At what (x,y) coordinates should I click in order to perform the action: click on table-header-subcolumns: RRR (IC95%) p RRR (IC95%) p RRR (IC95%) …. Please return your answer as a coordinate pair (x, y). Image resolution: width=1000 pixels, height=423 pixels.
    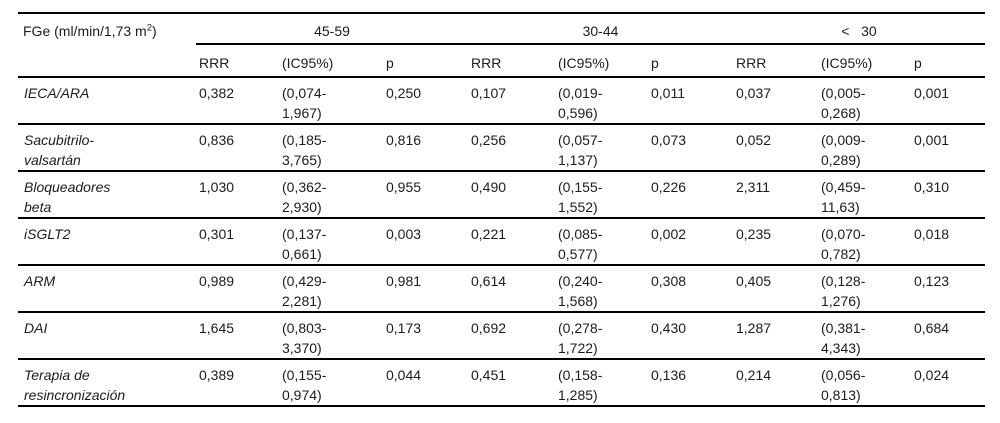
    Looking at the image, I should click on (501, 61).